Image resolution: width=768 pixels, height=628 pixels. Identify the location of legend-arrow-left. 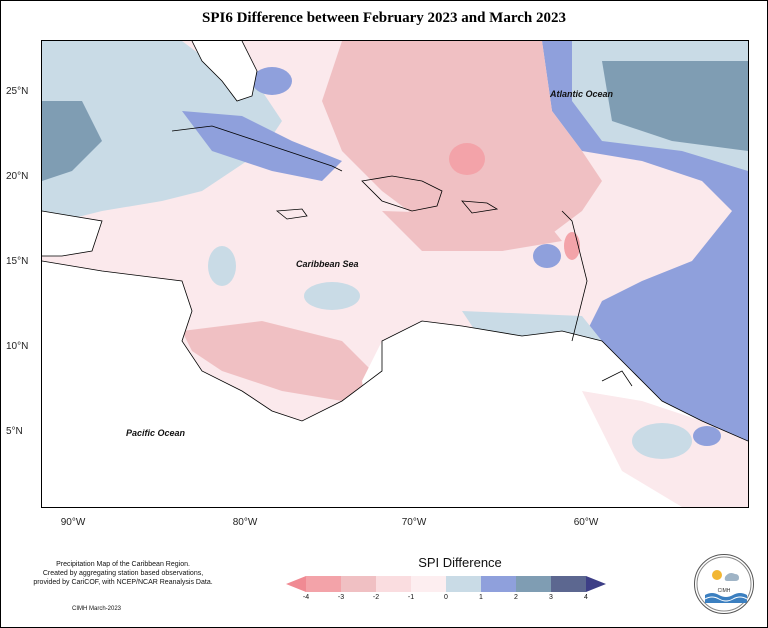
(296, 584).